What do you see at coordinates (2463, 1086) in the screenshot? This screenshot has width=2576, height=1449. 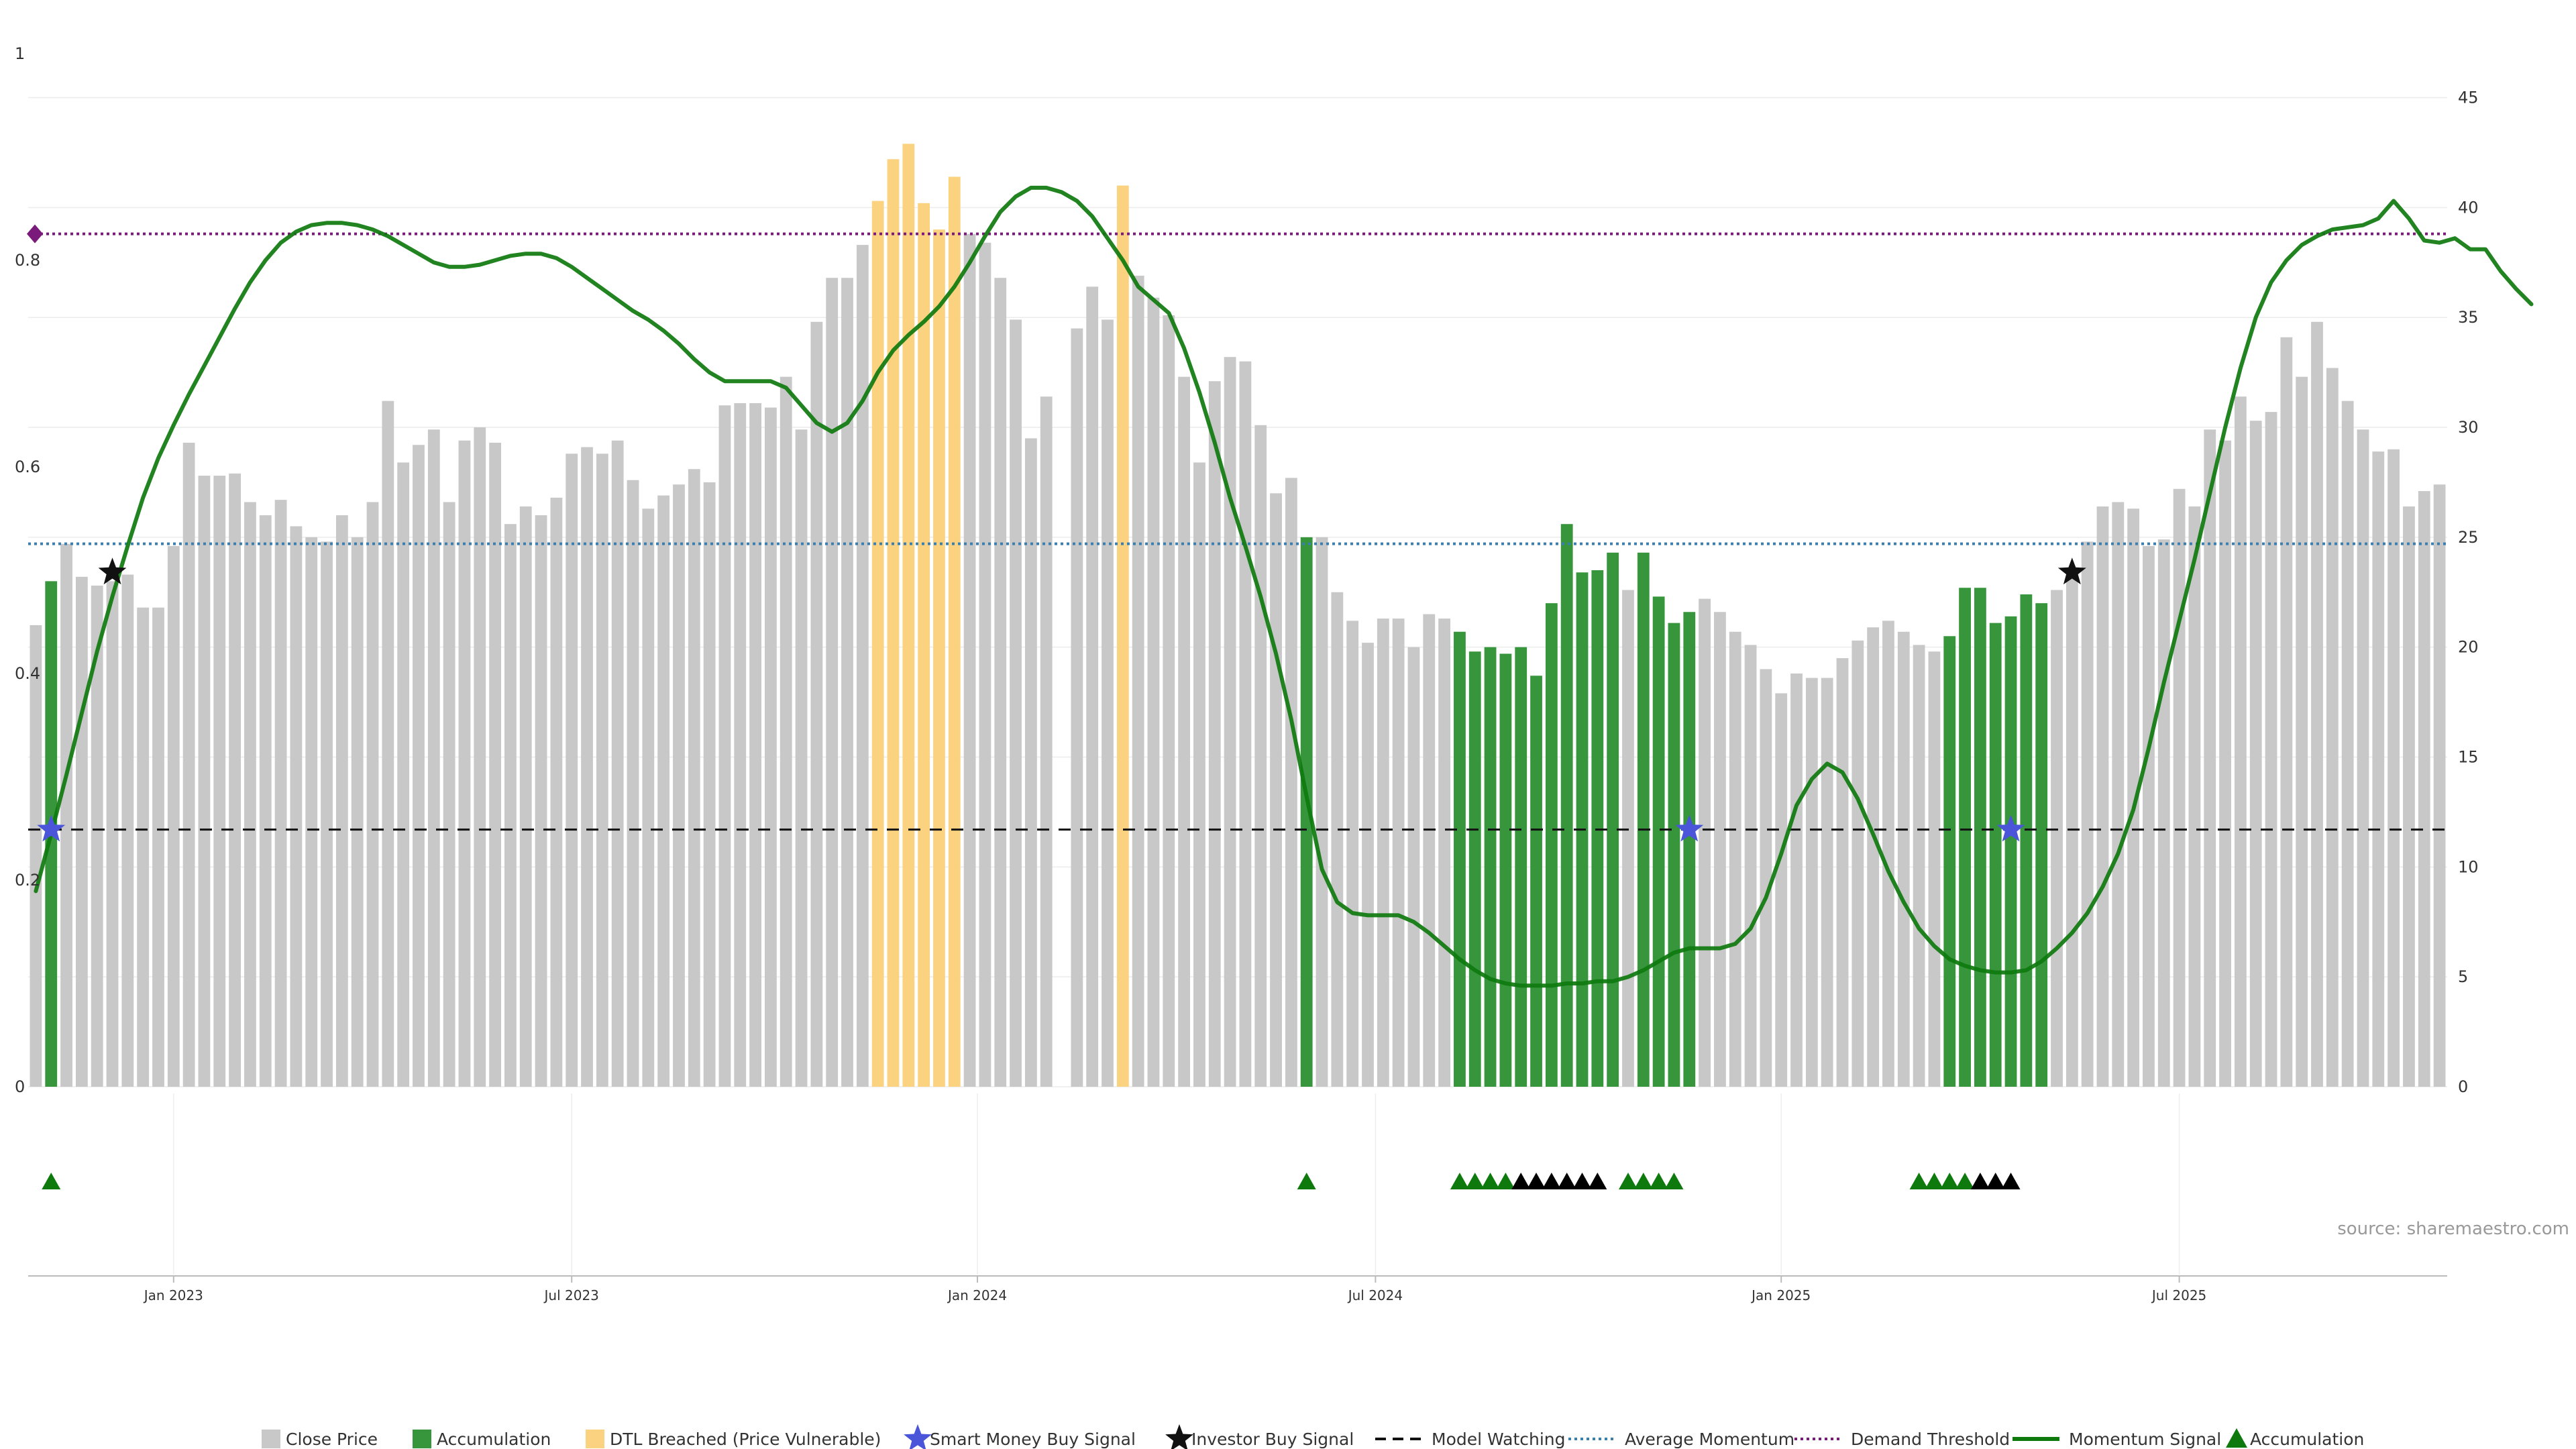 I see `right-axis-tick: 0` at bounding box center [2463, 1086].